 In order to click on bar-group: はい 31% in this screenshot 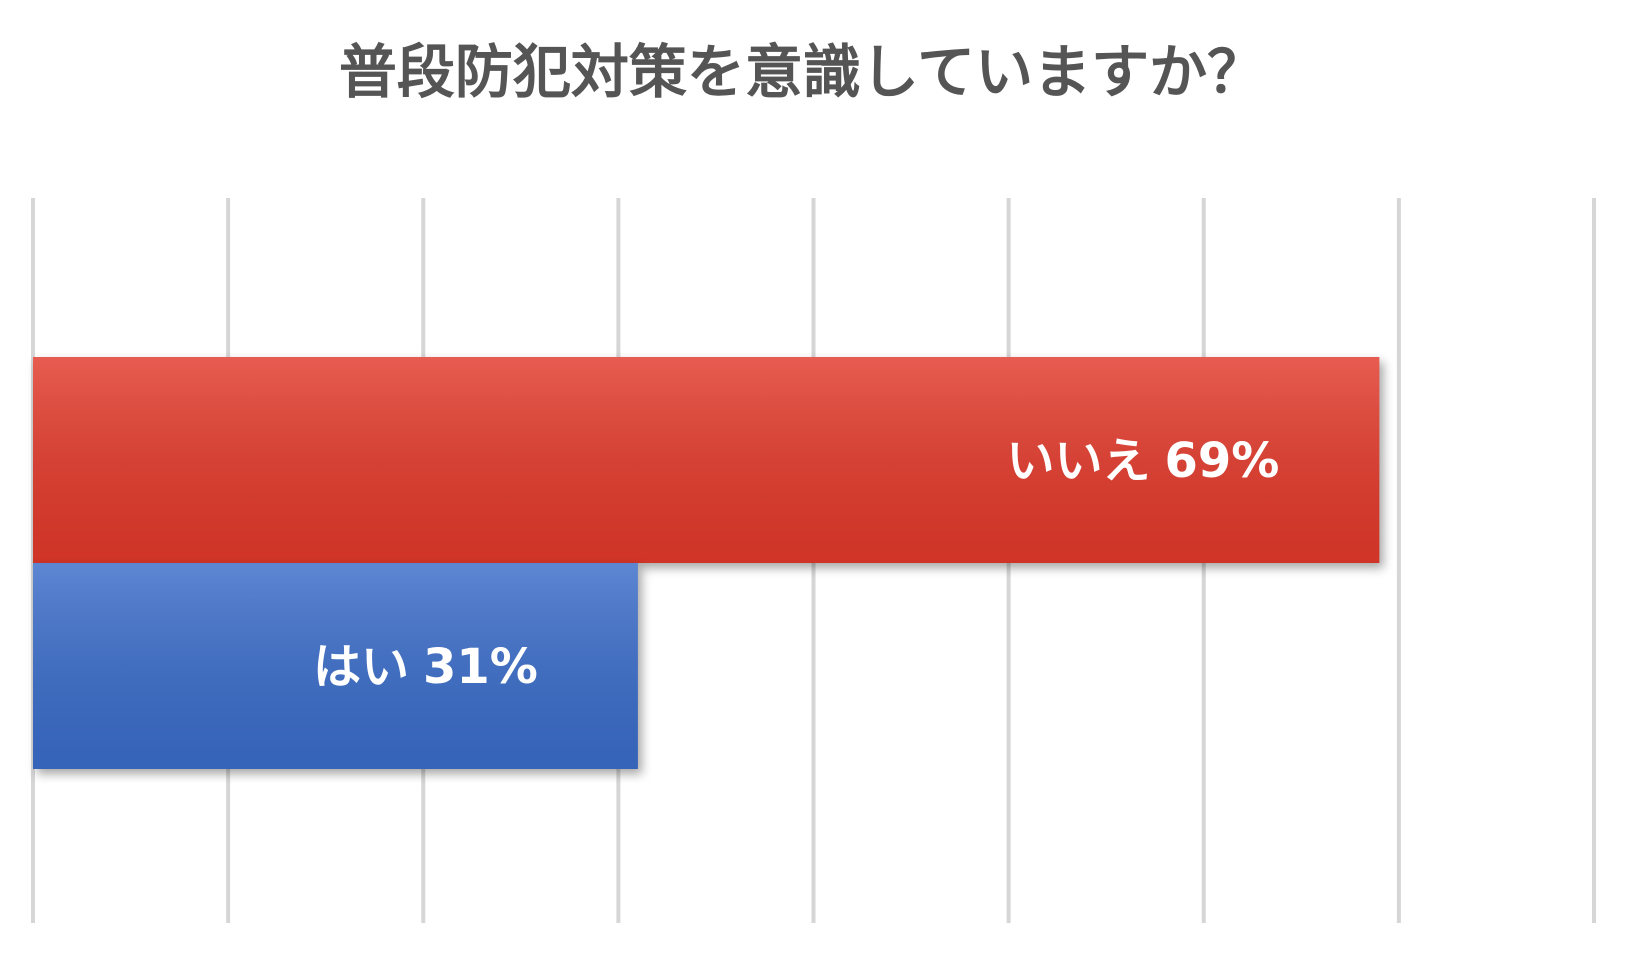, I will do `click(335, 666)`.